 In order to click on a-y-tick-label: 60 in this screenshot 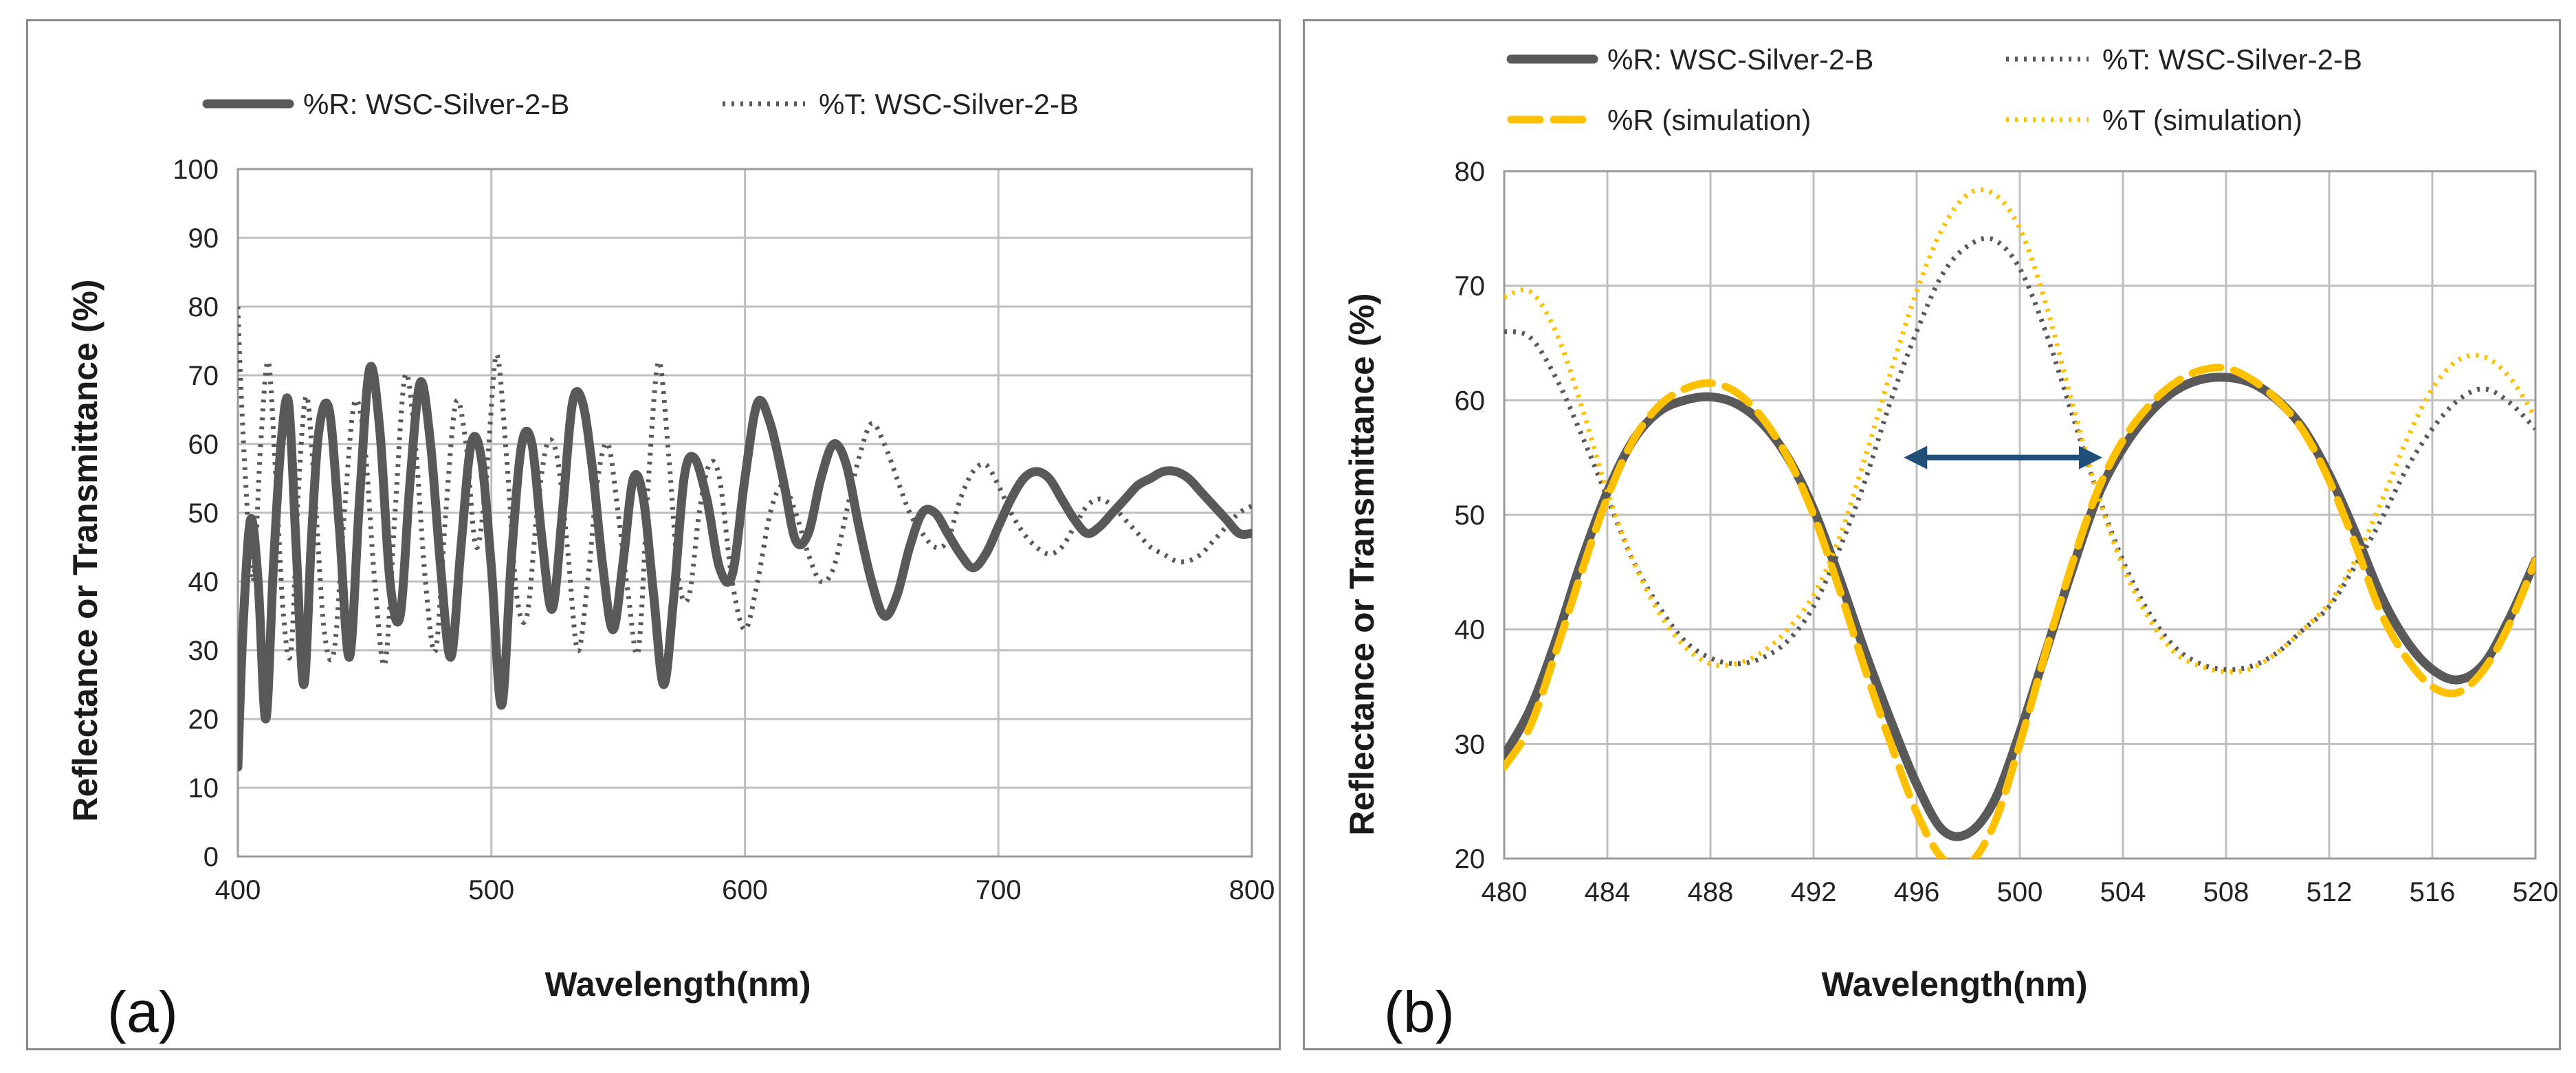, I will do `click(203, 445)`.